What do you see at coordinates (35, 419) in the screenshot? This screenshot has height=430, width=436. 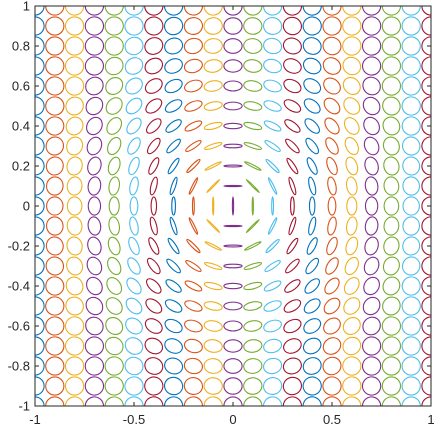 I see `x-tick-label: -1` at bounding box center [35, 419].